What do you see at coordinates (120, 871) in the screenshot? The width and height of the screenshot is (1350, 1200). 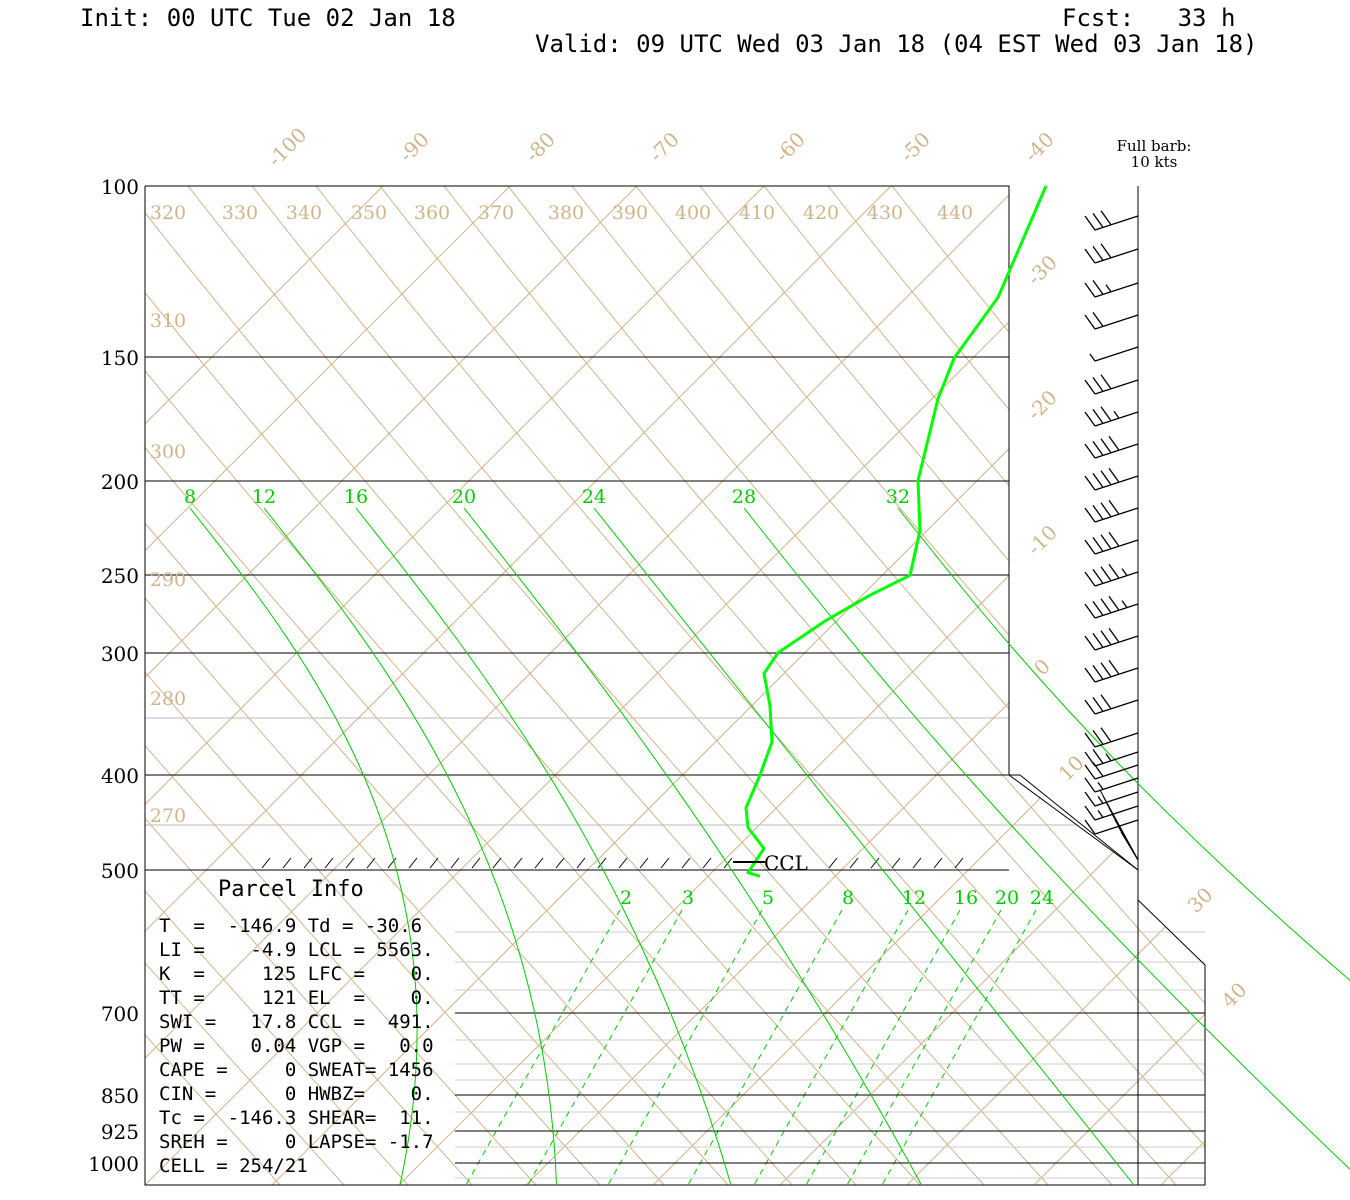 I see `pressure-tick-label: 500` at bounding box center [120, 871].